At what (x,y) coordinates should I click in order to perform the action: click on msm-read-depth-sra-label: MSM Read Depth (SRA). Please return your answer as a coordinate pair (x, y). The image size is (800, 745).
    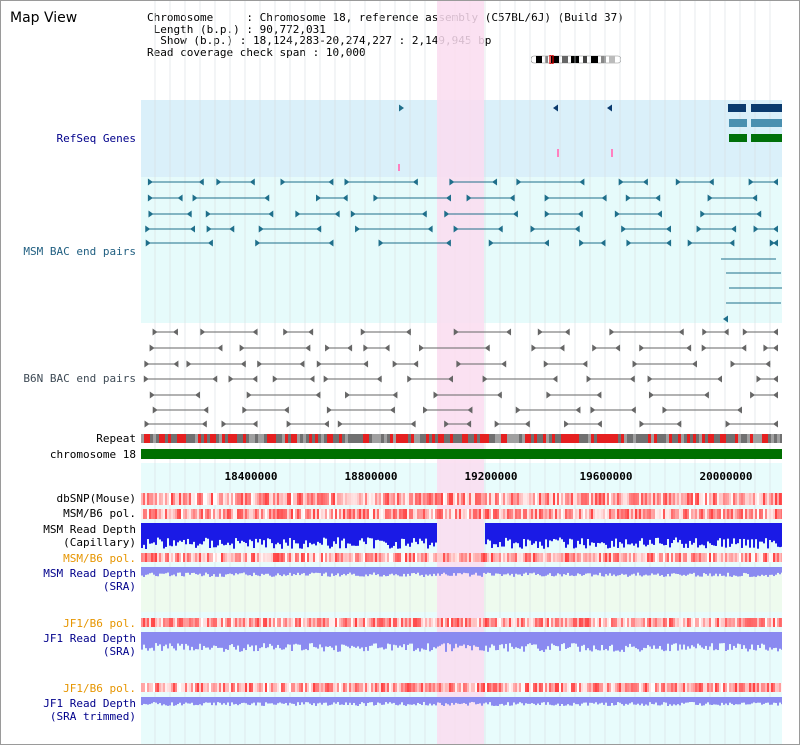
    Looking at the image, I should click on (89, 580).